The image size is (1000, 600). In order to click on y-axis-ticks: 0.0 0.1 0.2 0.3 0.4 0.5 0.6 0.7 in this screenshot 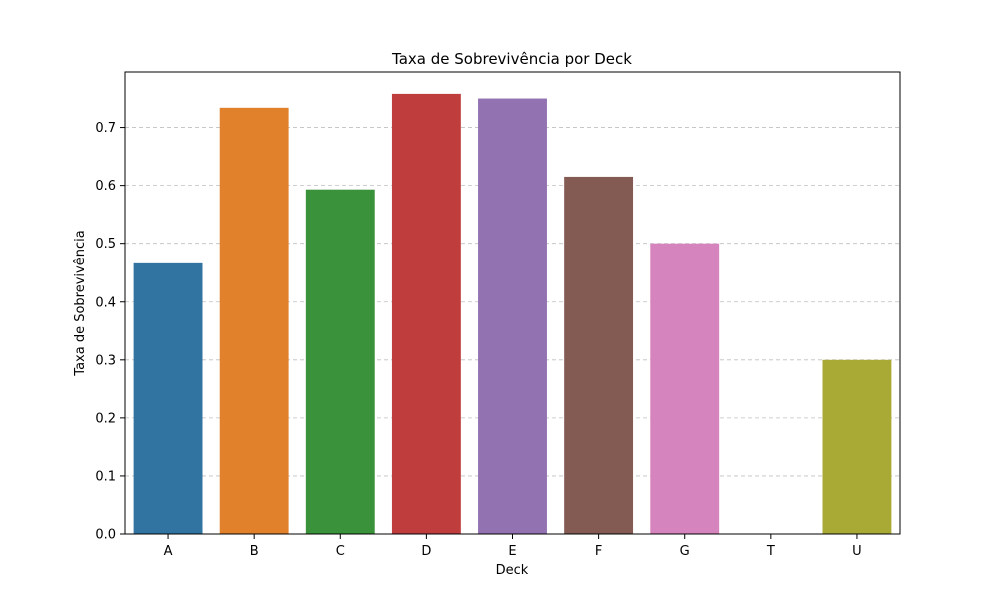, I will do `click(110, 332)`.